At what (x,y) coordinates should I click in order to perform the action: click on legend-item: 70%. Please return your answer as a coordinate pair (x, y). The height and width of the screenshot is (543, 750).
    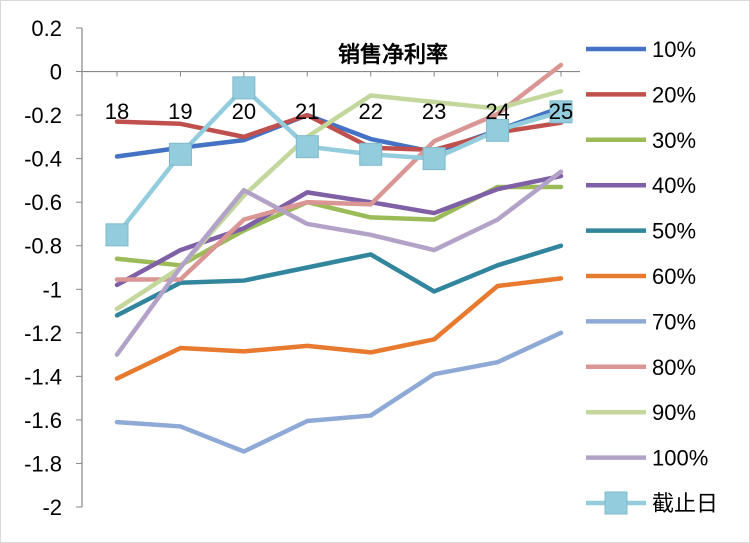
    Looking at the image, I should click on (641, 321).